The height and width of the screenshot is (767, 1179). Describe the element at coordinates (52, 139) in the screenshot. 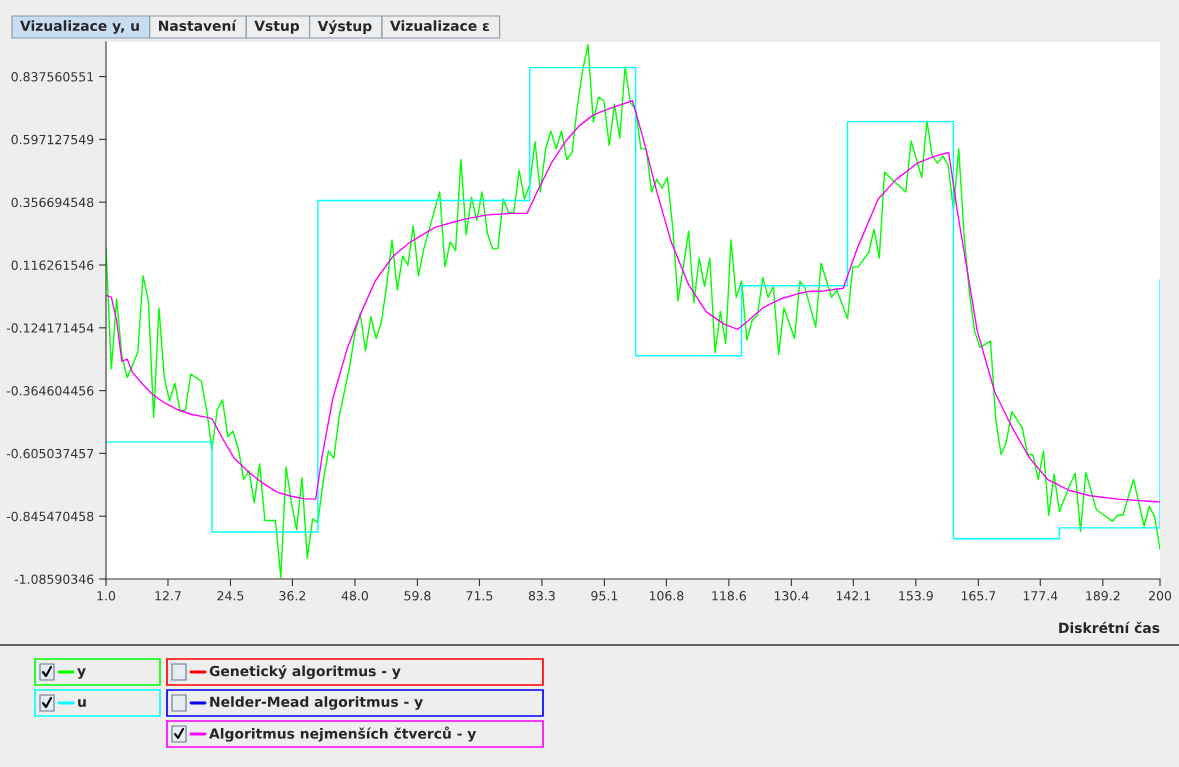

I see `y-tick-label: 0.597127549` at that location.